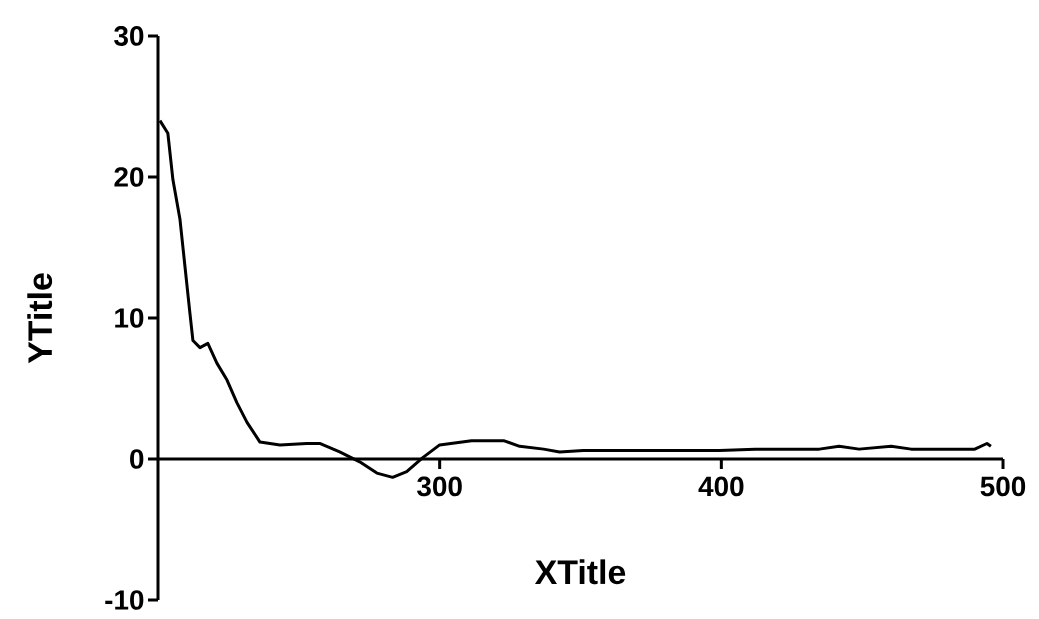 The height and width of the screenshot is (619, 1039). Describe the element at coordinates (129, 318) in the screenshot. I see `y-tick-label: 10` at that location.